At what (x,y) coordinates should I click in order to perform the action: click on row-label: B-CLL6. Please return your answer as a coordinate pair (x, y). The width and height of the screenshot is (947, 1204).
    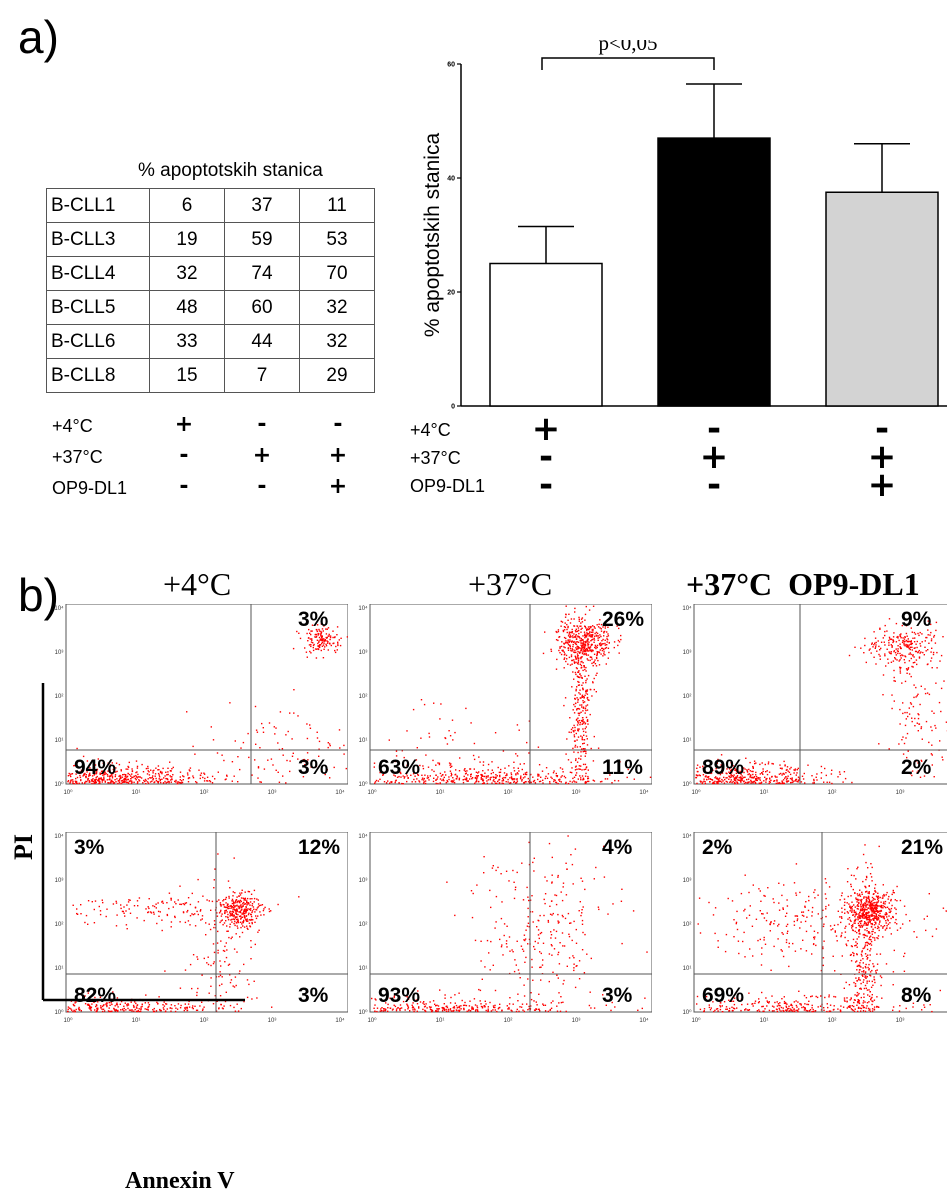
    Looking at the image, I should click on (98, 341).